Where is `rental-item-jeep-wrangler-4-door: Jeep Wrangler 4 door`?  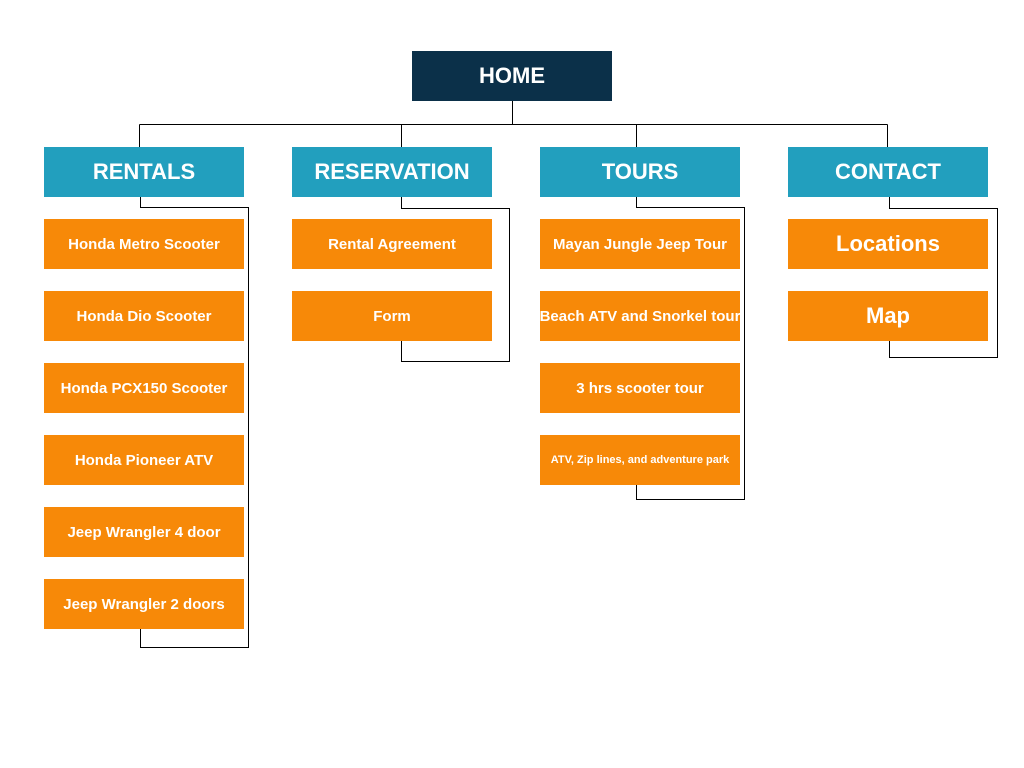 rental-item-jeep-wrangler-4-door: Jeep Wrangler 4 door is located at coordinates (144, 532).